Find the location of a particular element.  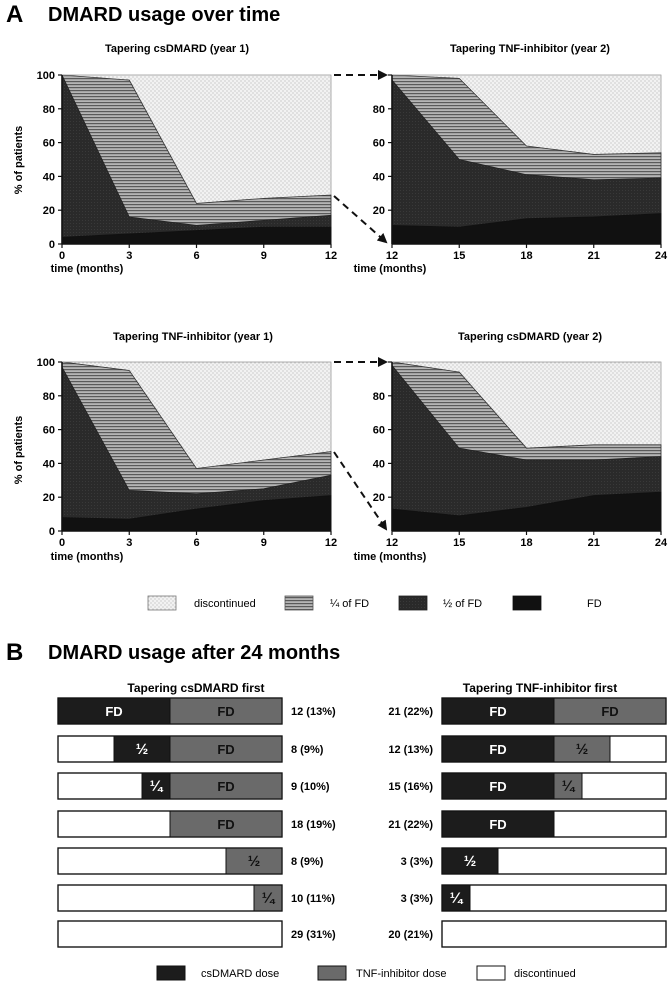

panel-b-title: DMARD usage after 24 months is located at coordinates (194, 653).